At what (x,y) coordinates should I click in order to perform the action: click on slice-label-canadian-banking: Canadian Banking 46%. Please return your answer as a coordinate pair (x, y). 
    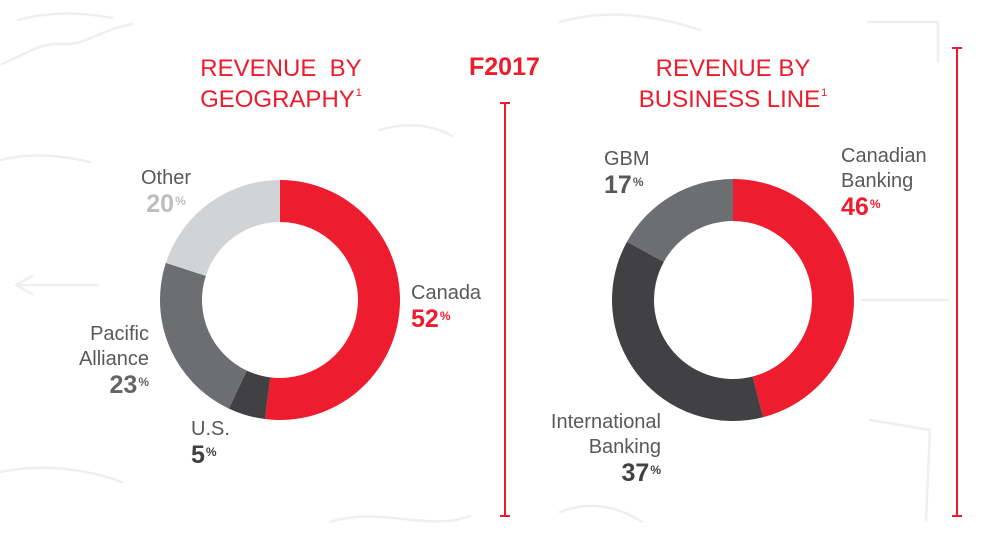
    Looking at the image, I should click on (901, 182).